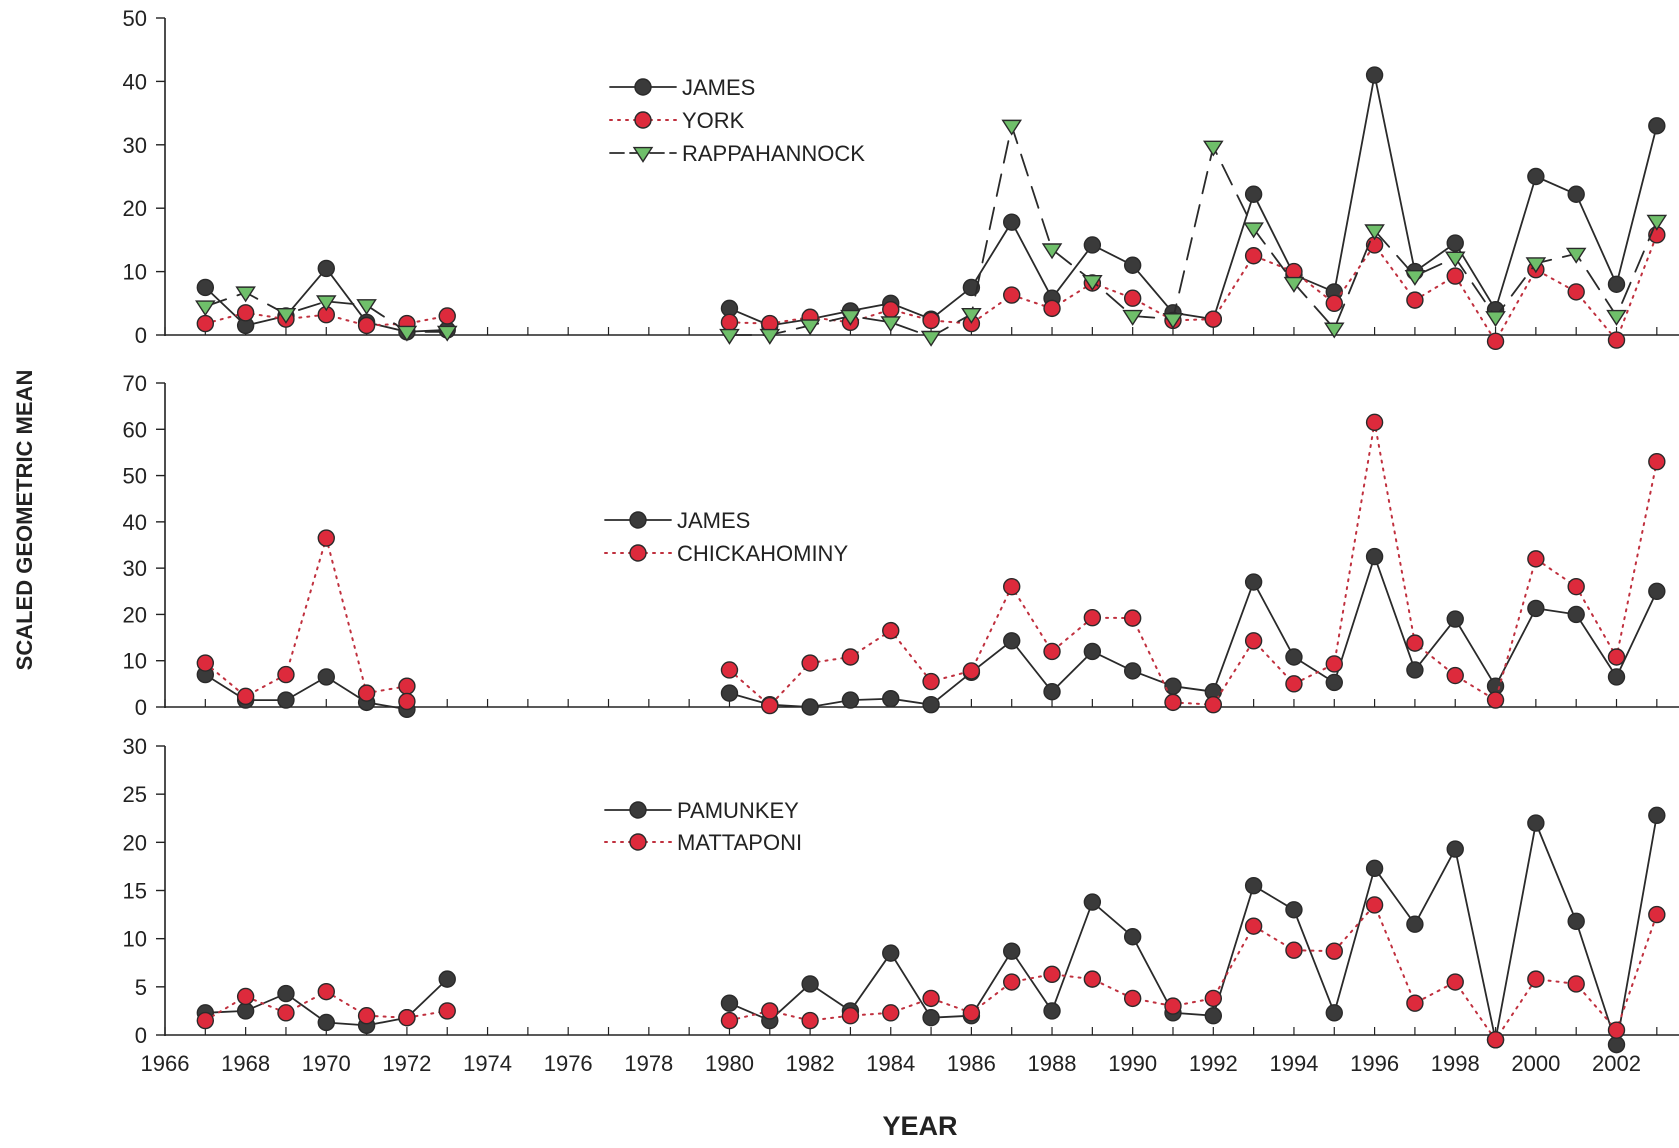 Image resolution: width=1679 pixels, height=1148 pixels. I want to click on legend-label: YORK, so click(713, 120).